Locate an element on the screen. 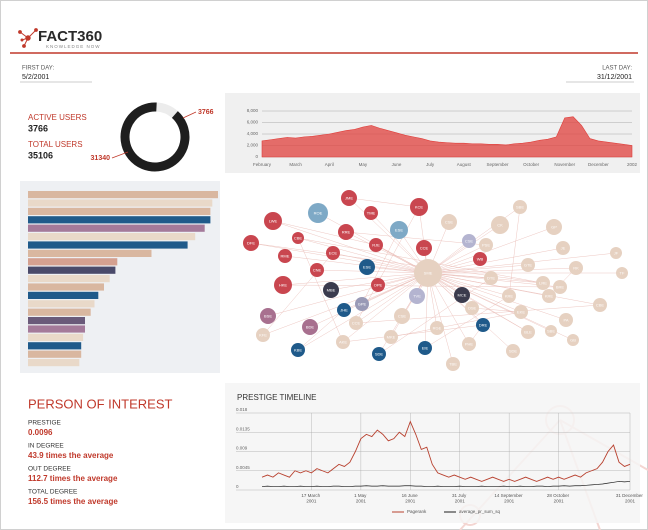 The width and height of the screenshot is (648, 530). node-label: DFE is located at coordinates (251, 243).